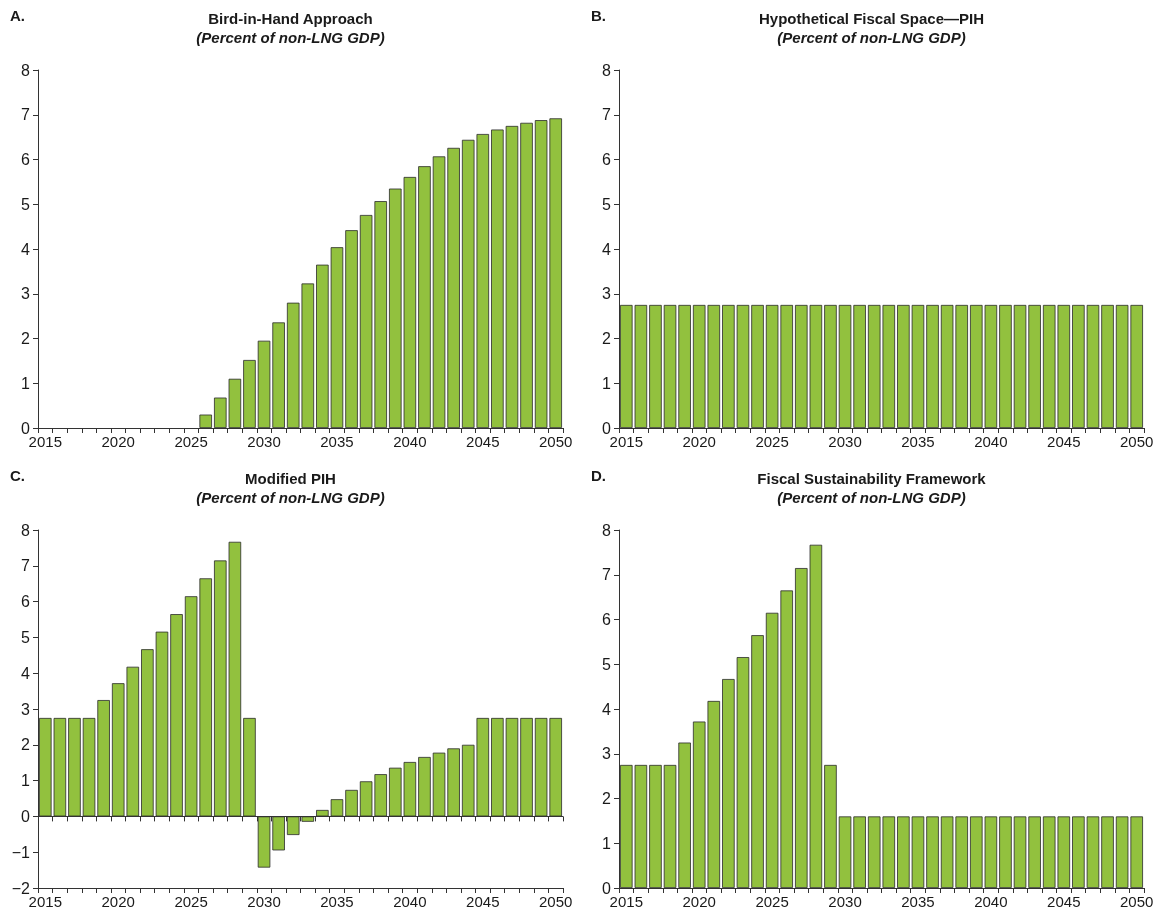 This screenshot has width=1163, height=920. What do you see at coordinates (17, 475) in the screenshot?
I see `text: C.` at bounding box center [17, 475].